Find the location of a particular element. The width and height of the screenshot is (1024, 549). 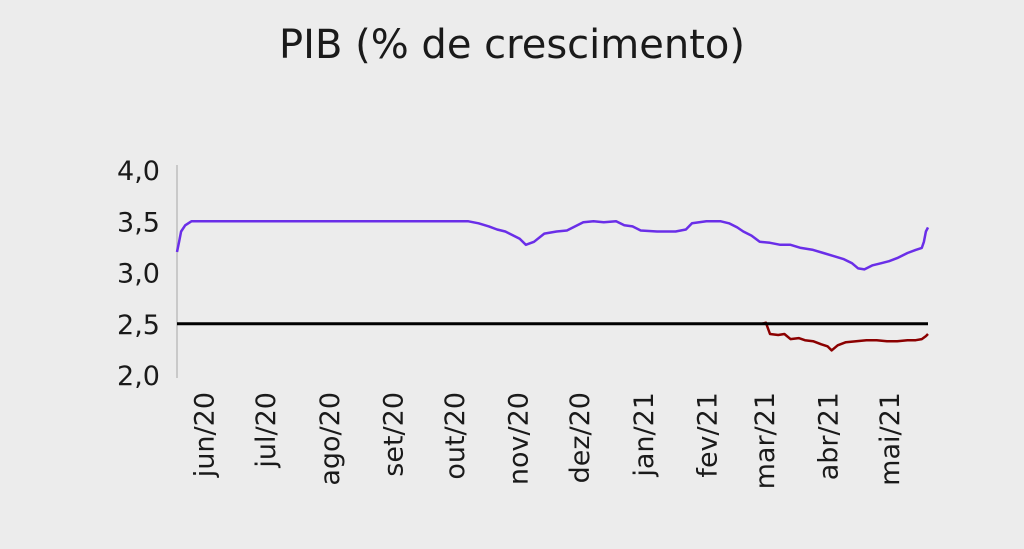

y-tick-label: 3,5 is located at coordinates (138, 222).